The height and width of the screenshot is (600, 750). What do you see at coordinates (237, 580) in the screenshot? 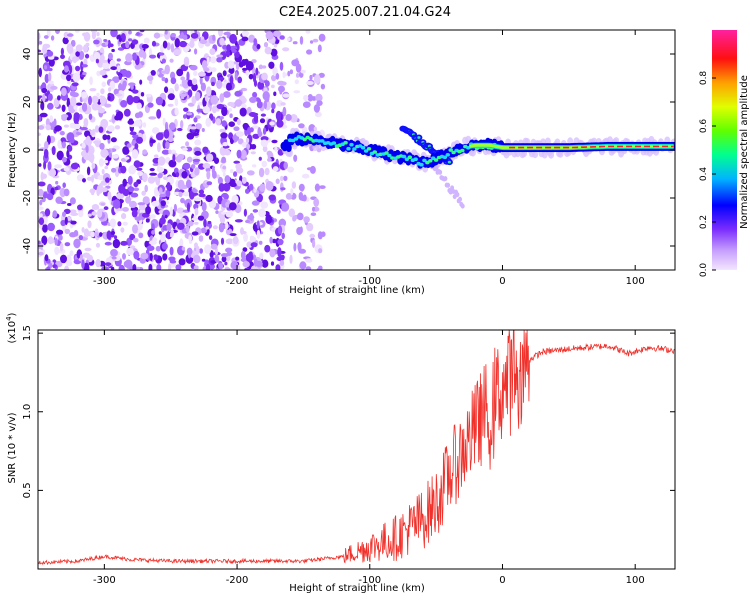
I see `snr-x-tick-label: -200` at bounding box center [237, 580].